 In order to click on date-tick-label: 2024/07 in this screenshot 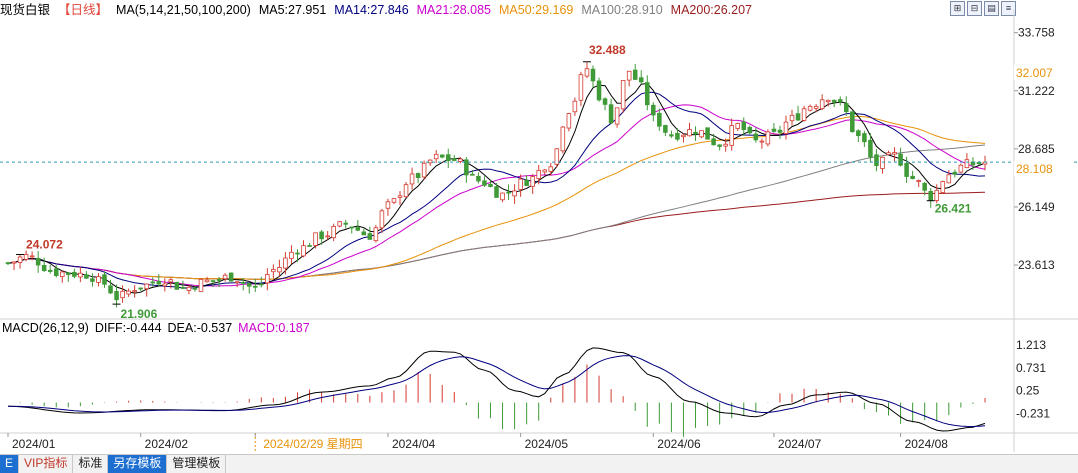, I will do `click(800, 444)`.